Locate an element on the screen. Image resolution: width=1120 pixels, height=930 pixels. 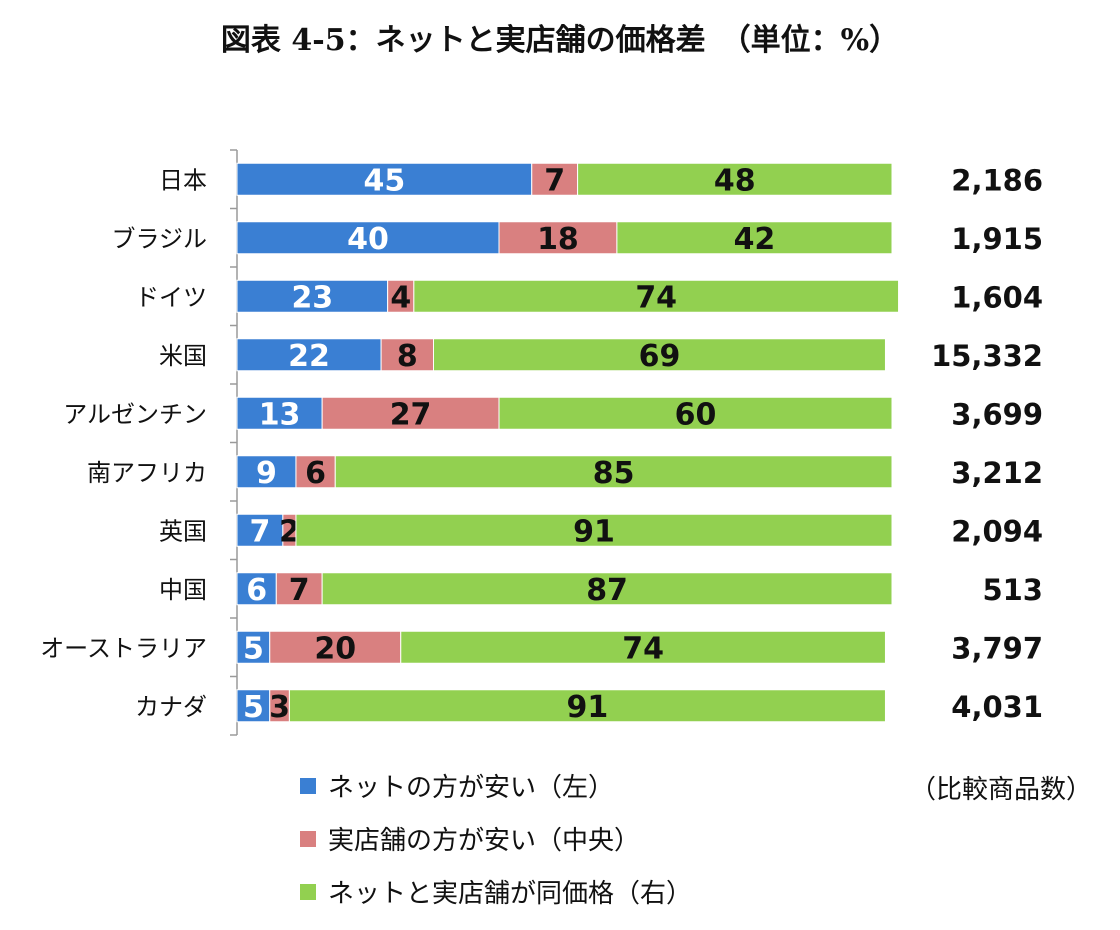
product-count-value: 4,031 is located at coordinates (997, 707).